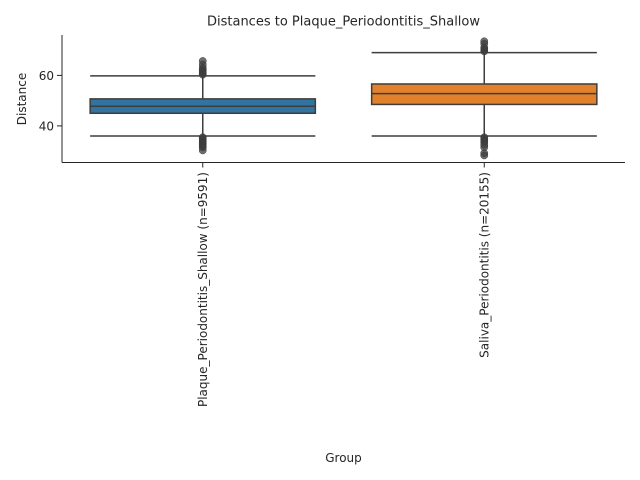  Describe the element at coordinates (343, 458) in the screenshot. I see `x-axis-title: Group` at that location.